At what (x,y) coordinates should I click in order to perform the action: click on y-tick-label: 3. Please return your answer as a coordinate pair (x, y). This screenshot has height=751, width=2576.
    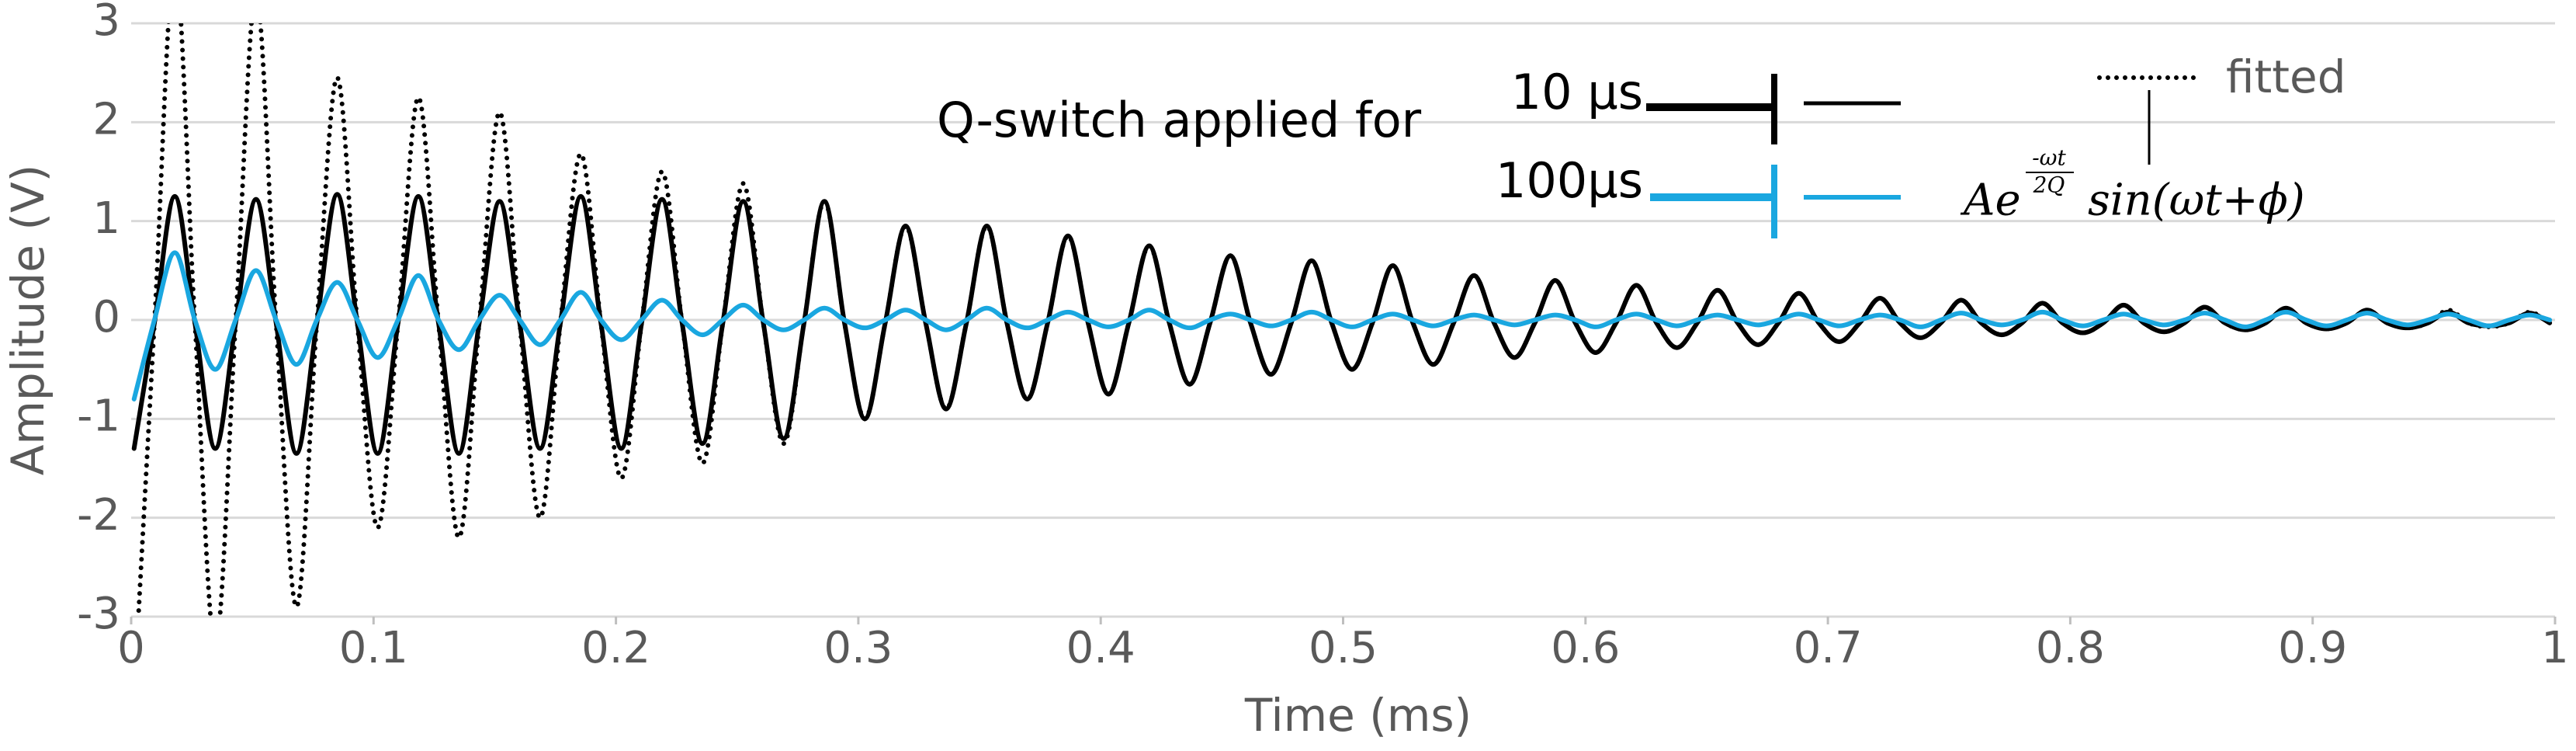
    Looking at the image, I should click on (106, 23).